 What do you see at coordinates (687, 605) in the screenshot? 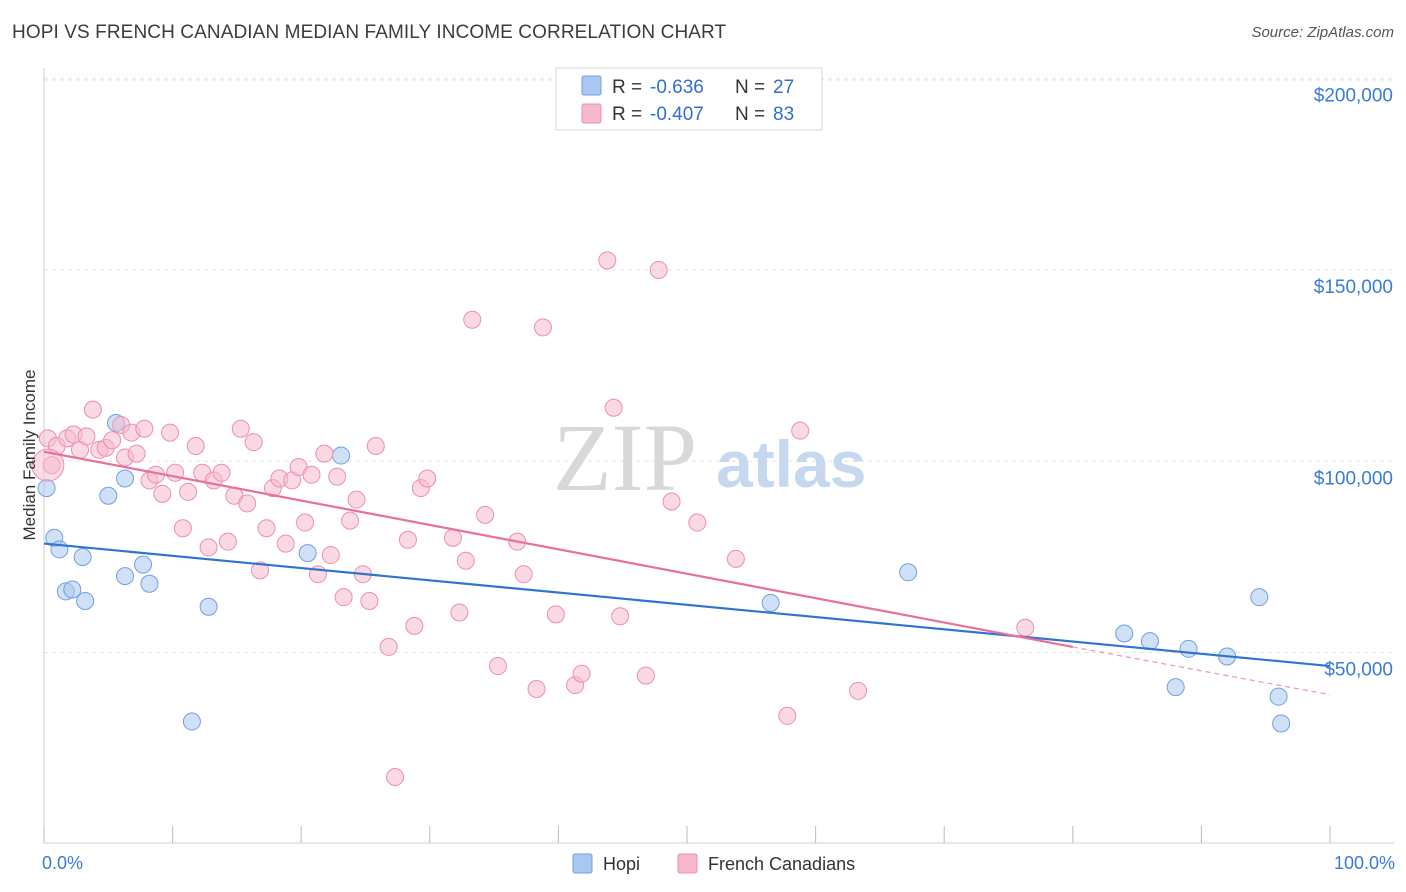
I see `hopi-trend-line` at bounding box center [687, 605].